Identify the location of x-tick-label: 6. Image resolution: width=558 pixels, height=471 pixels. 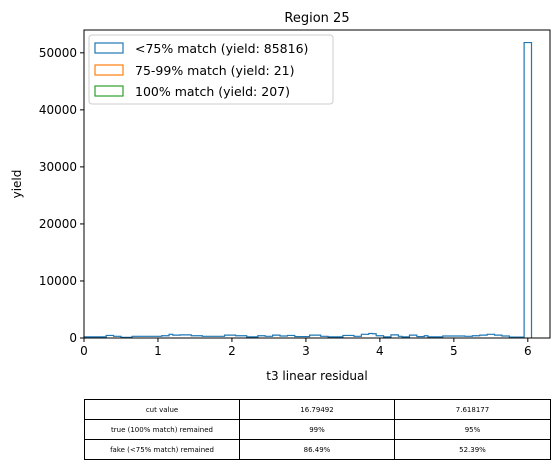
(528, 351).